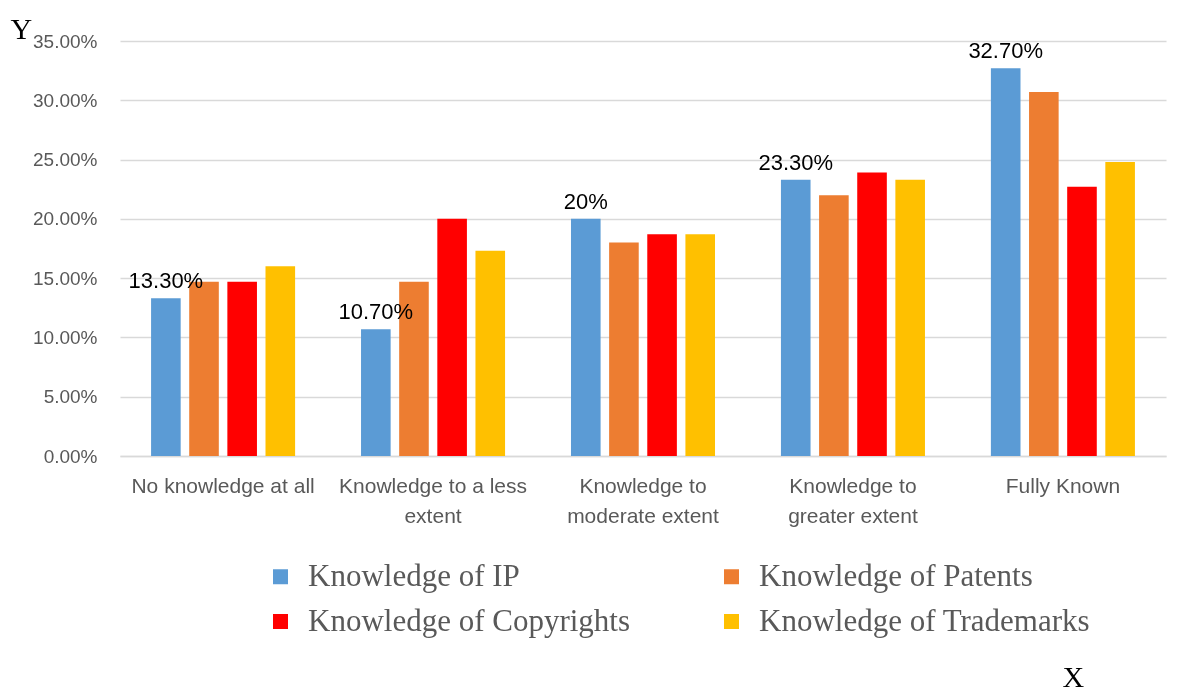  I want to click on x-axis-title: X, so click(1073, 674).